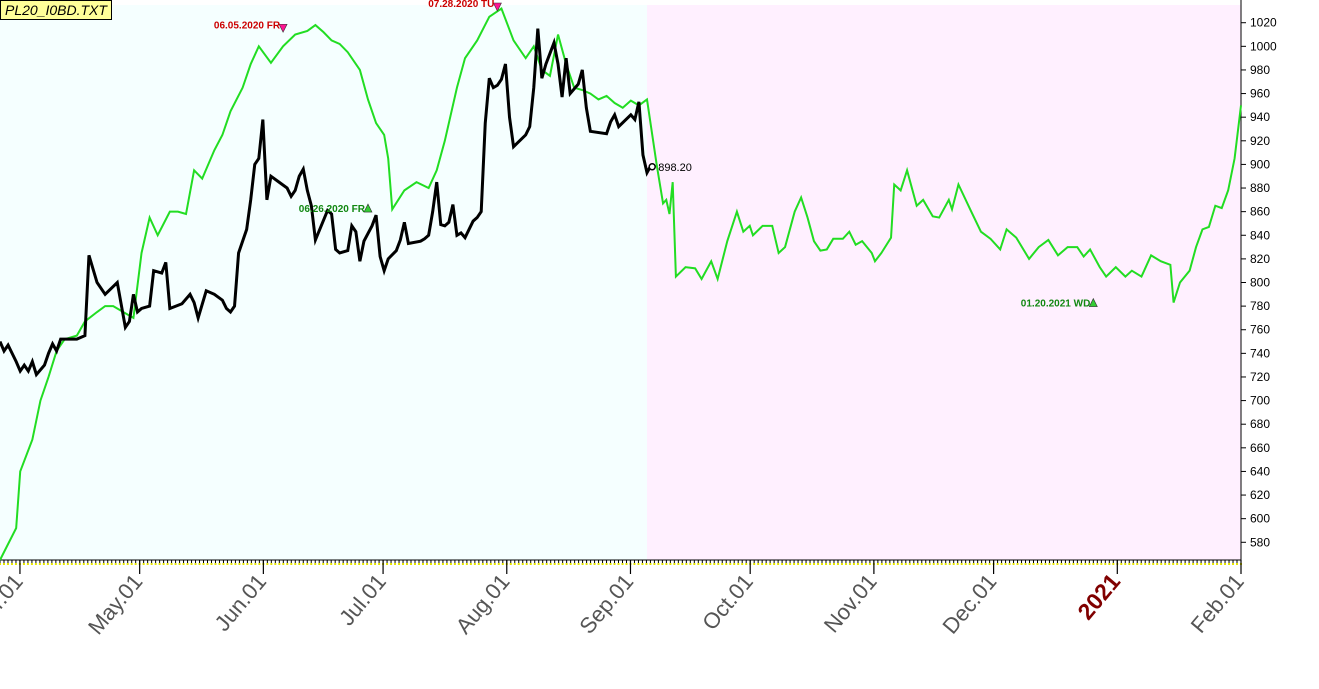 The height and width of the screenshot is (689, 1319). What do you see at coordinates (283, 28) in the screenshot?
I see `high-marker-icon` at bounding box center [283, 28].